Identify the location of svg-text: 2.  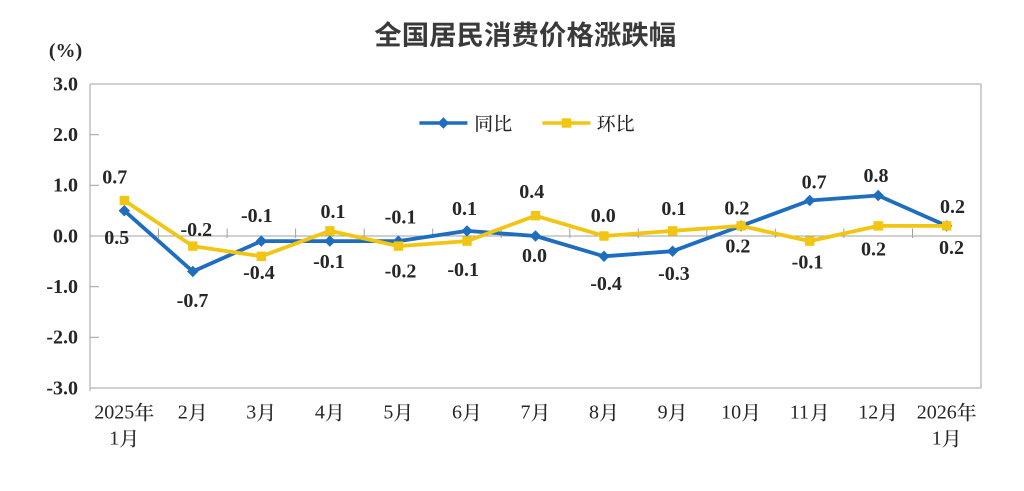
(183, 413).